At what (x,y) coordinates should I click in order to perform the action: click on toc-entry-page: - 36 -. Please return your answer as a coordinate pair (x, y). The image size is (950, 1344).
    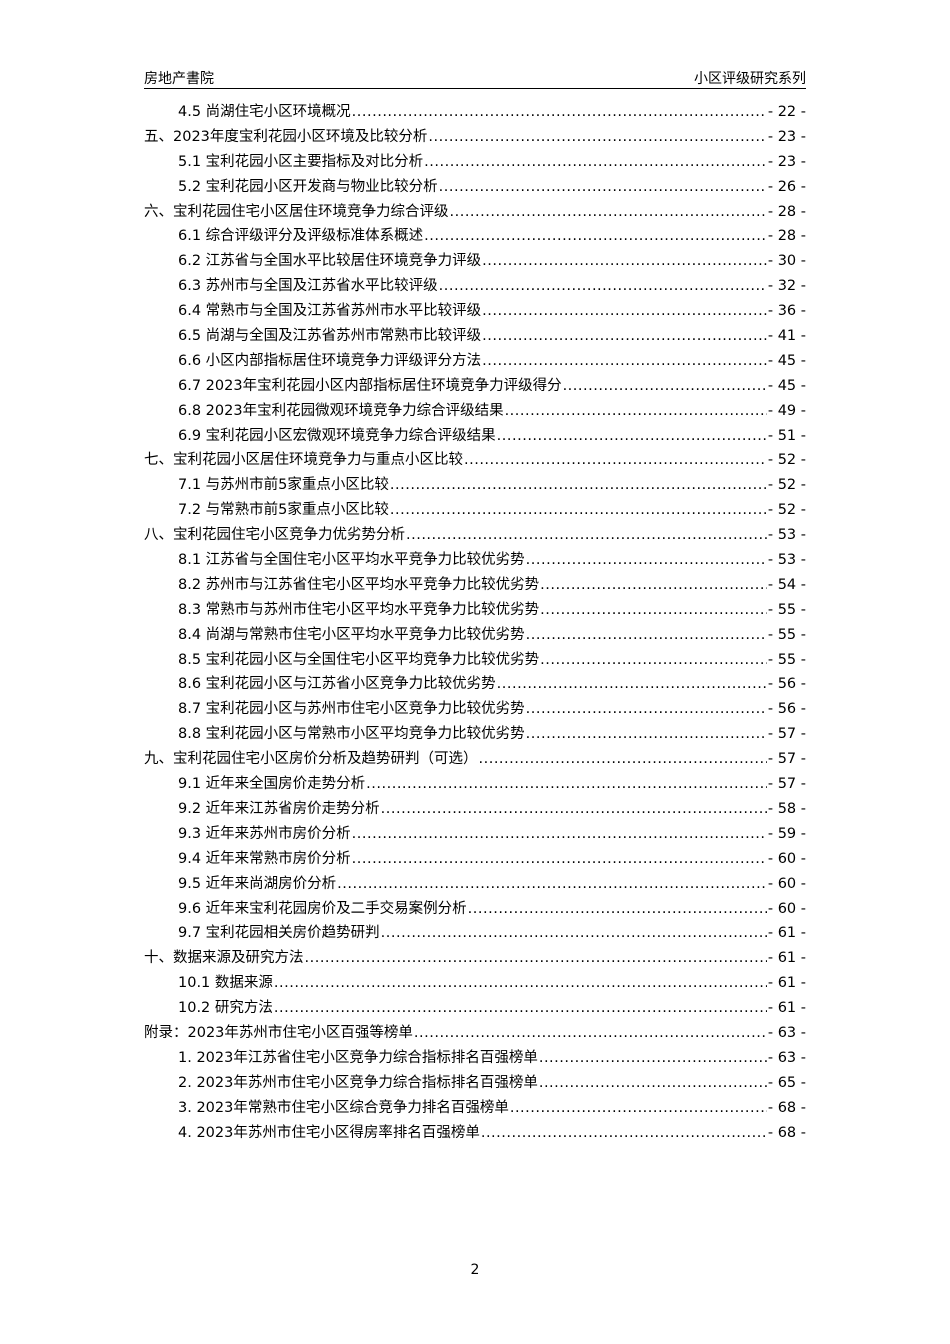
    Looking at the image, I should click on (786, 311).